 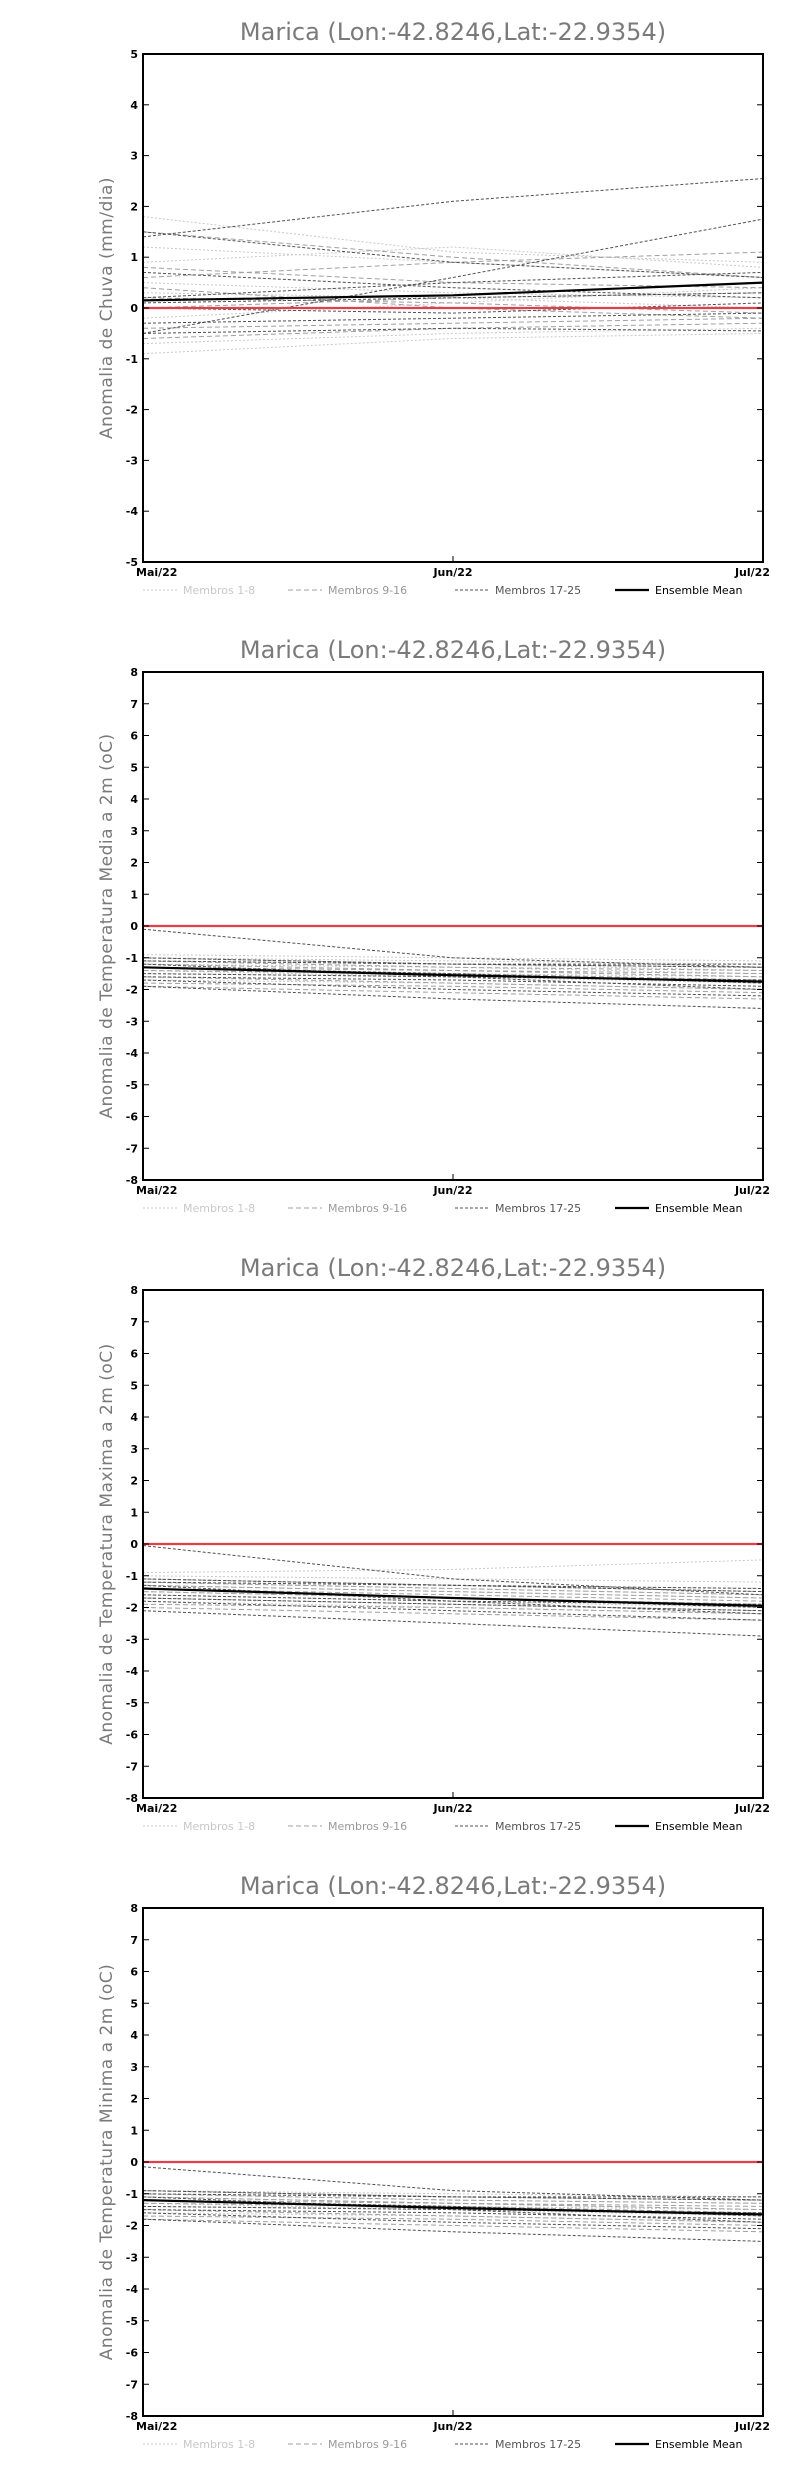 I want to click on y-tick-label: -7, so click(x=132, y=1766).